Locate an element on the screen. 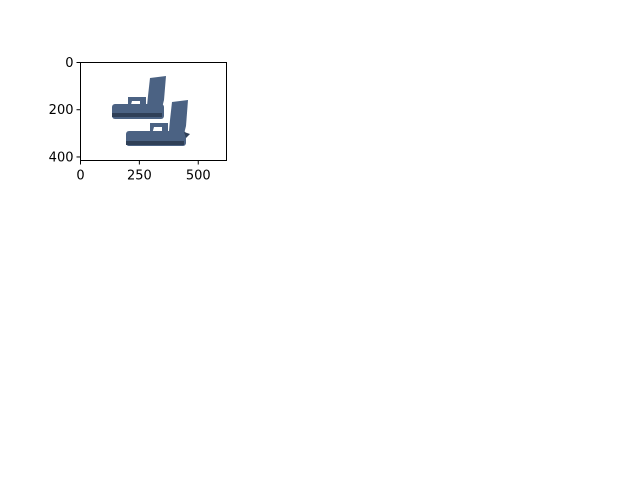 This screenshot has height=480, width=640. image-pistol-pair is located at coordinates (151, 111).